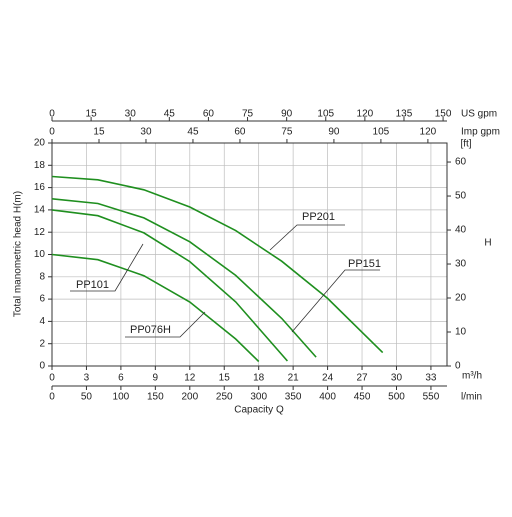 This screenshot has height=517, width=512. Describe the element at coordinates (87, 378) in the screenshot. I see `x-tick-label: 3` at that location.